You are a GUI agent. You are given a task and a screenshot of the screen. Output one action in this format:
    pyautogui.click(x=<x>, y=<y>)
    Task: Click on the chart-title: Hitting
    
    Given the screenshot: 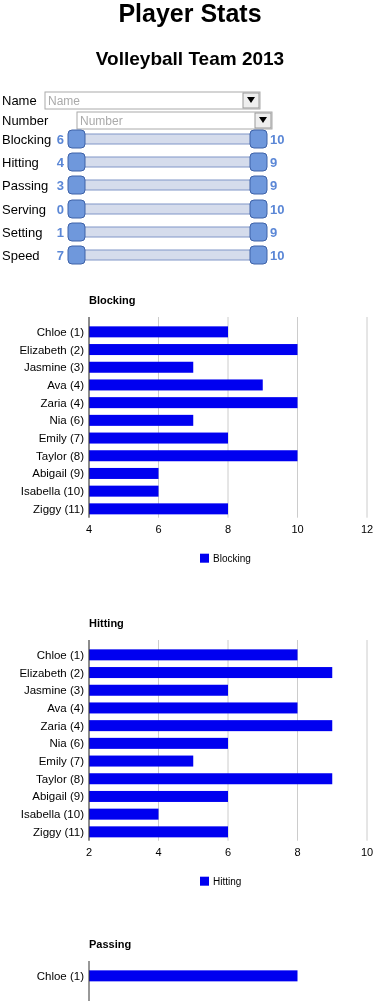 What is the action you would take?
    pyautogui.click(x=106, y=623)
    